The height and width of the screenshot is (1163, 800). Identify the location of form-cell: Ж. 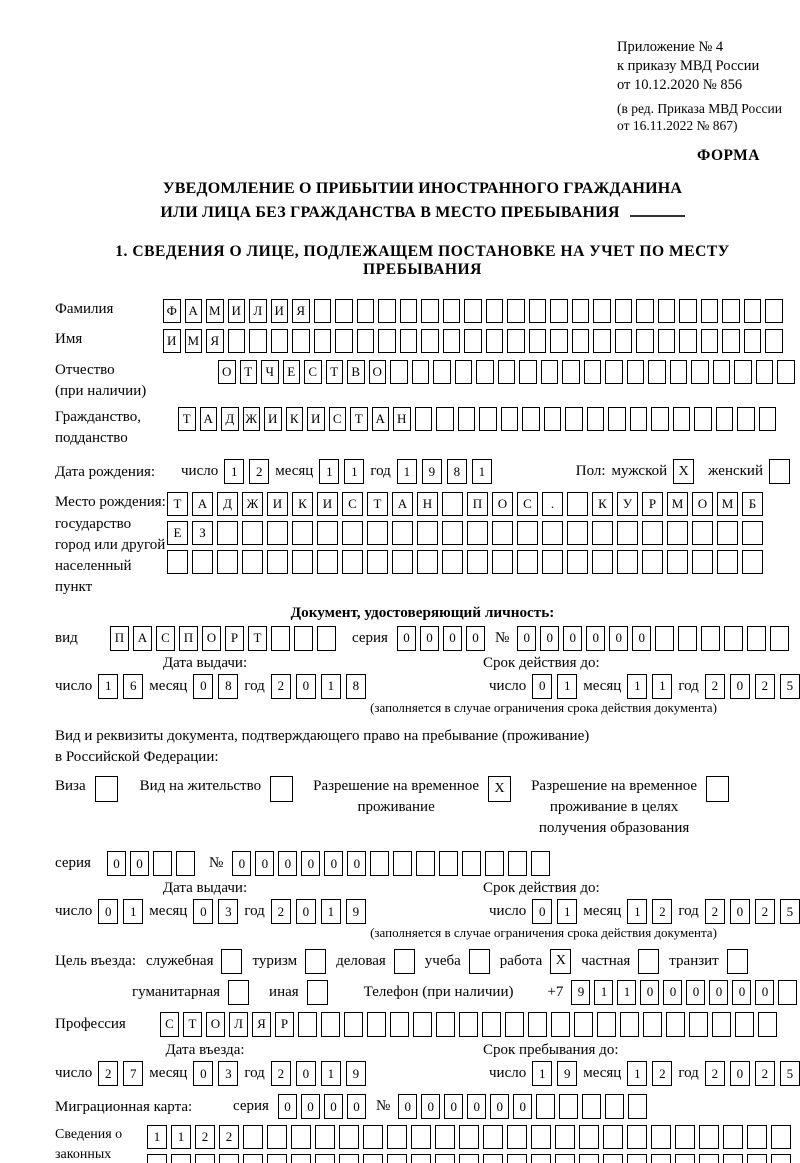
(252, 504).